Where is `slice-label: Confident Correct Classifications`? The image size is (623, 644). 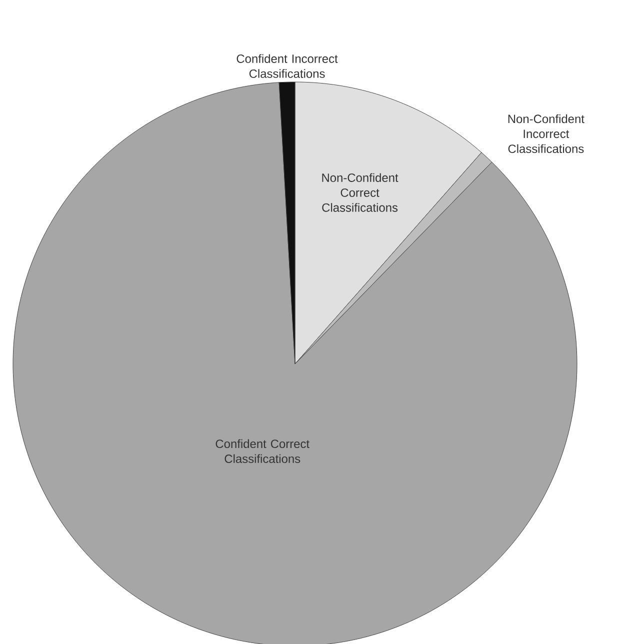 slice-label: Confident Correct Classifications is located at coordinates (263, 451).